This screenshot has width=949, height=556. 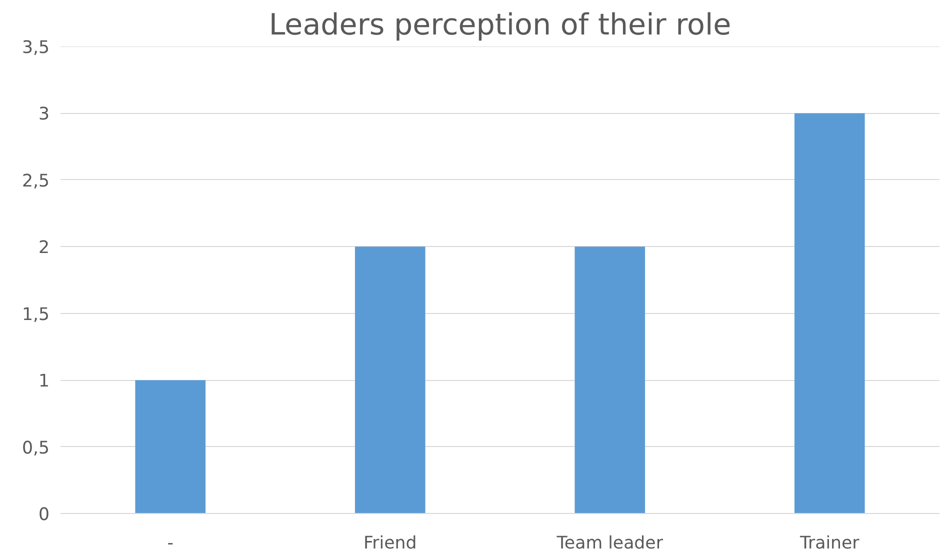 I want to click on y-tick-label: 1, so click(x=44, y=382).